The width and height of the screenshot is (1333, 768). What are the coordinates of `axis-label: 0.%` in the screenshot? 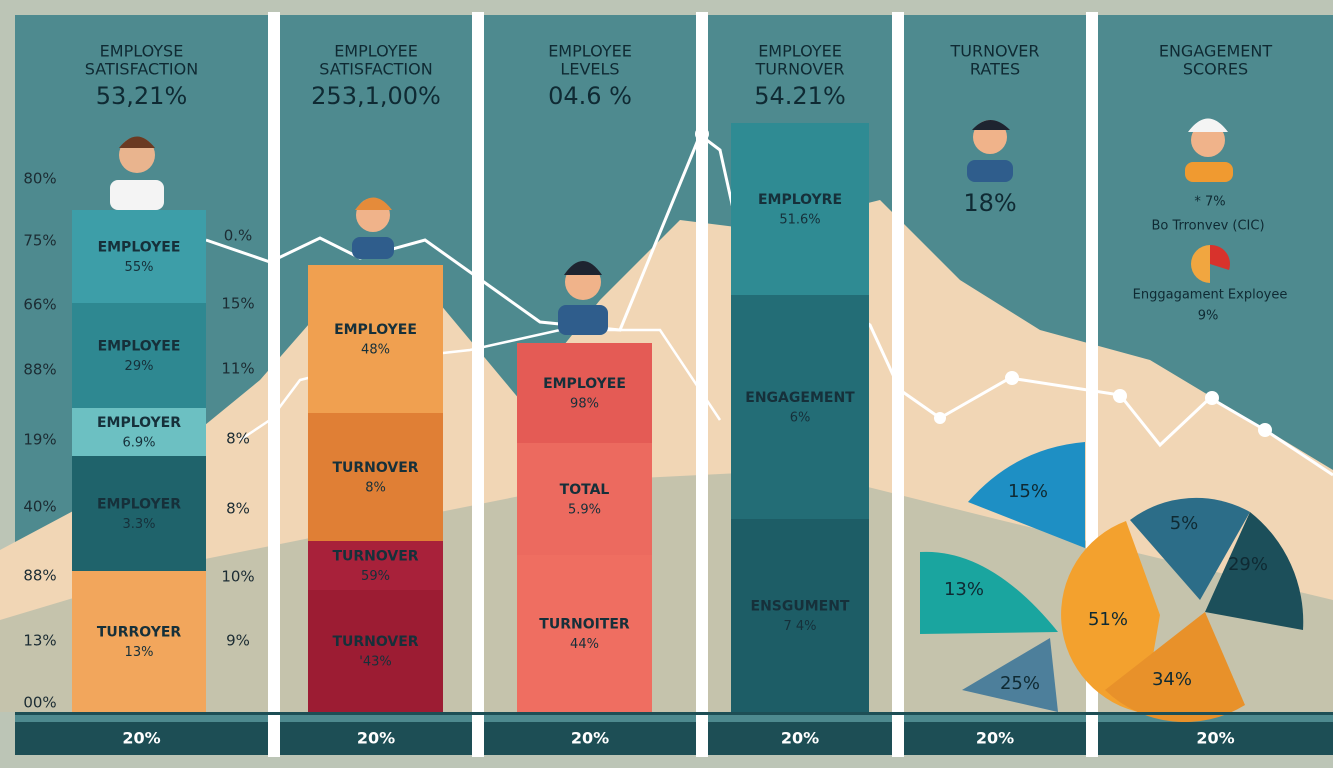 It's located at (238, 236).